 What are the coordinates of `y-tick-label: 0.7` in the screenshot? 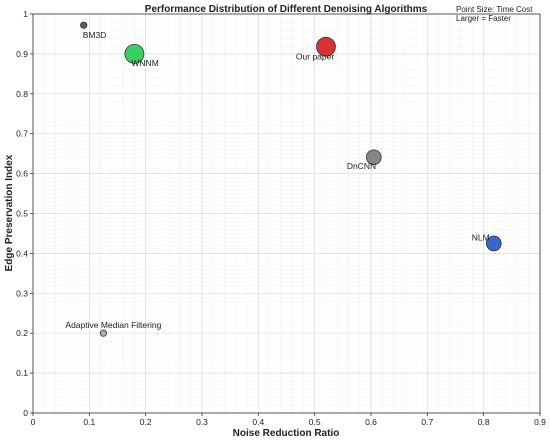 It's located at (22, 134).